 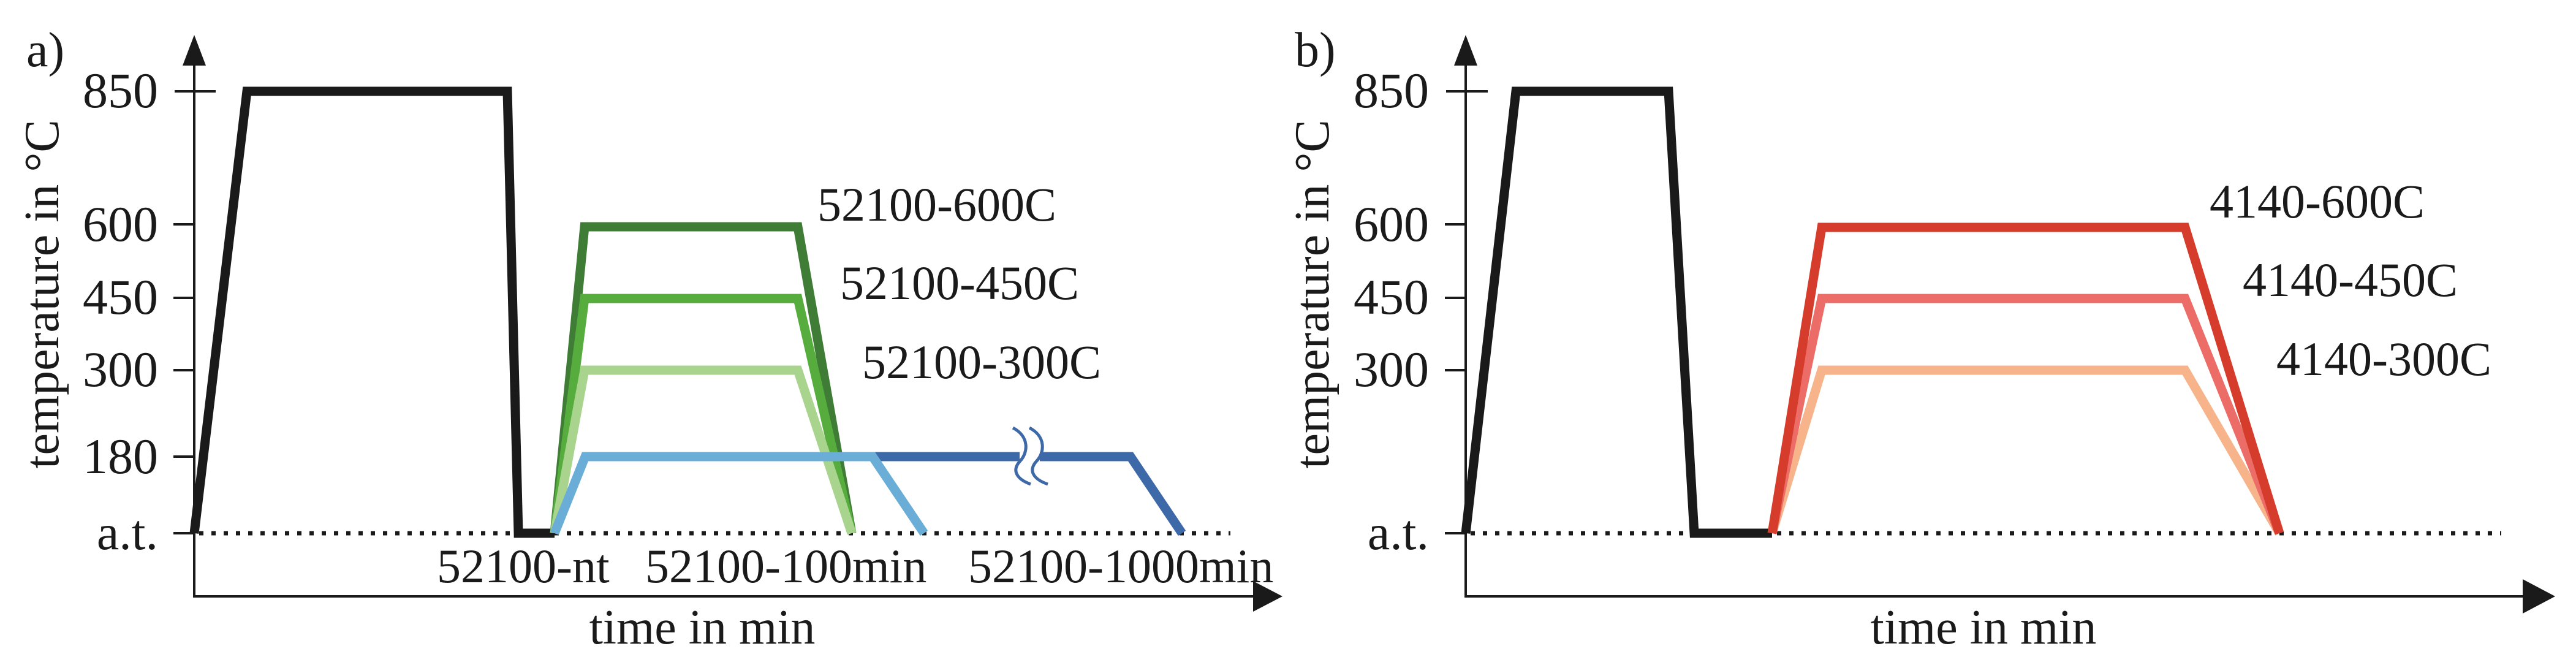 I want to click on y-tick-labels-b: 850 600 450 300 a.t., so click(x=1391, y=311).